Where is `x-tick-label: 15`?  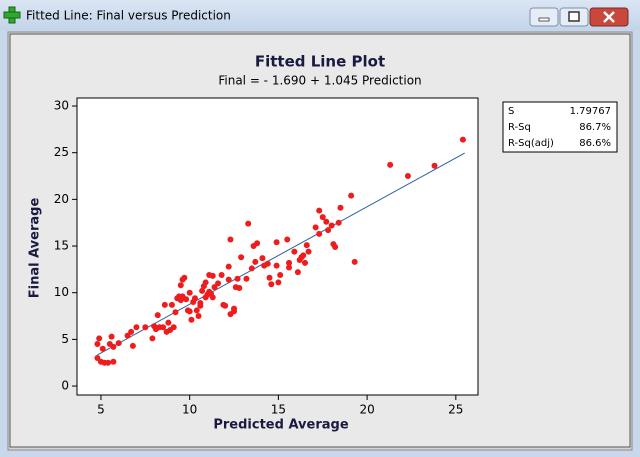
x-tick-label: 15 is located at coordinates (278, 410).